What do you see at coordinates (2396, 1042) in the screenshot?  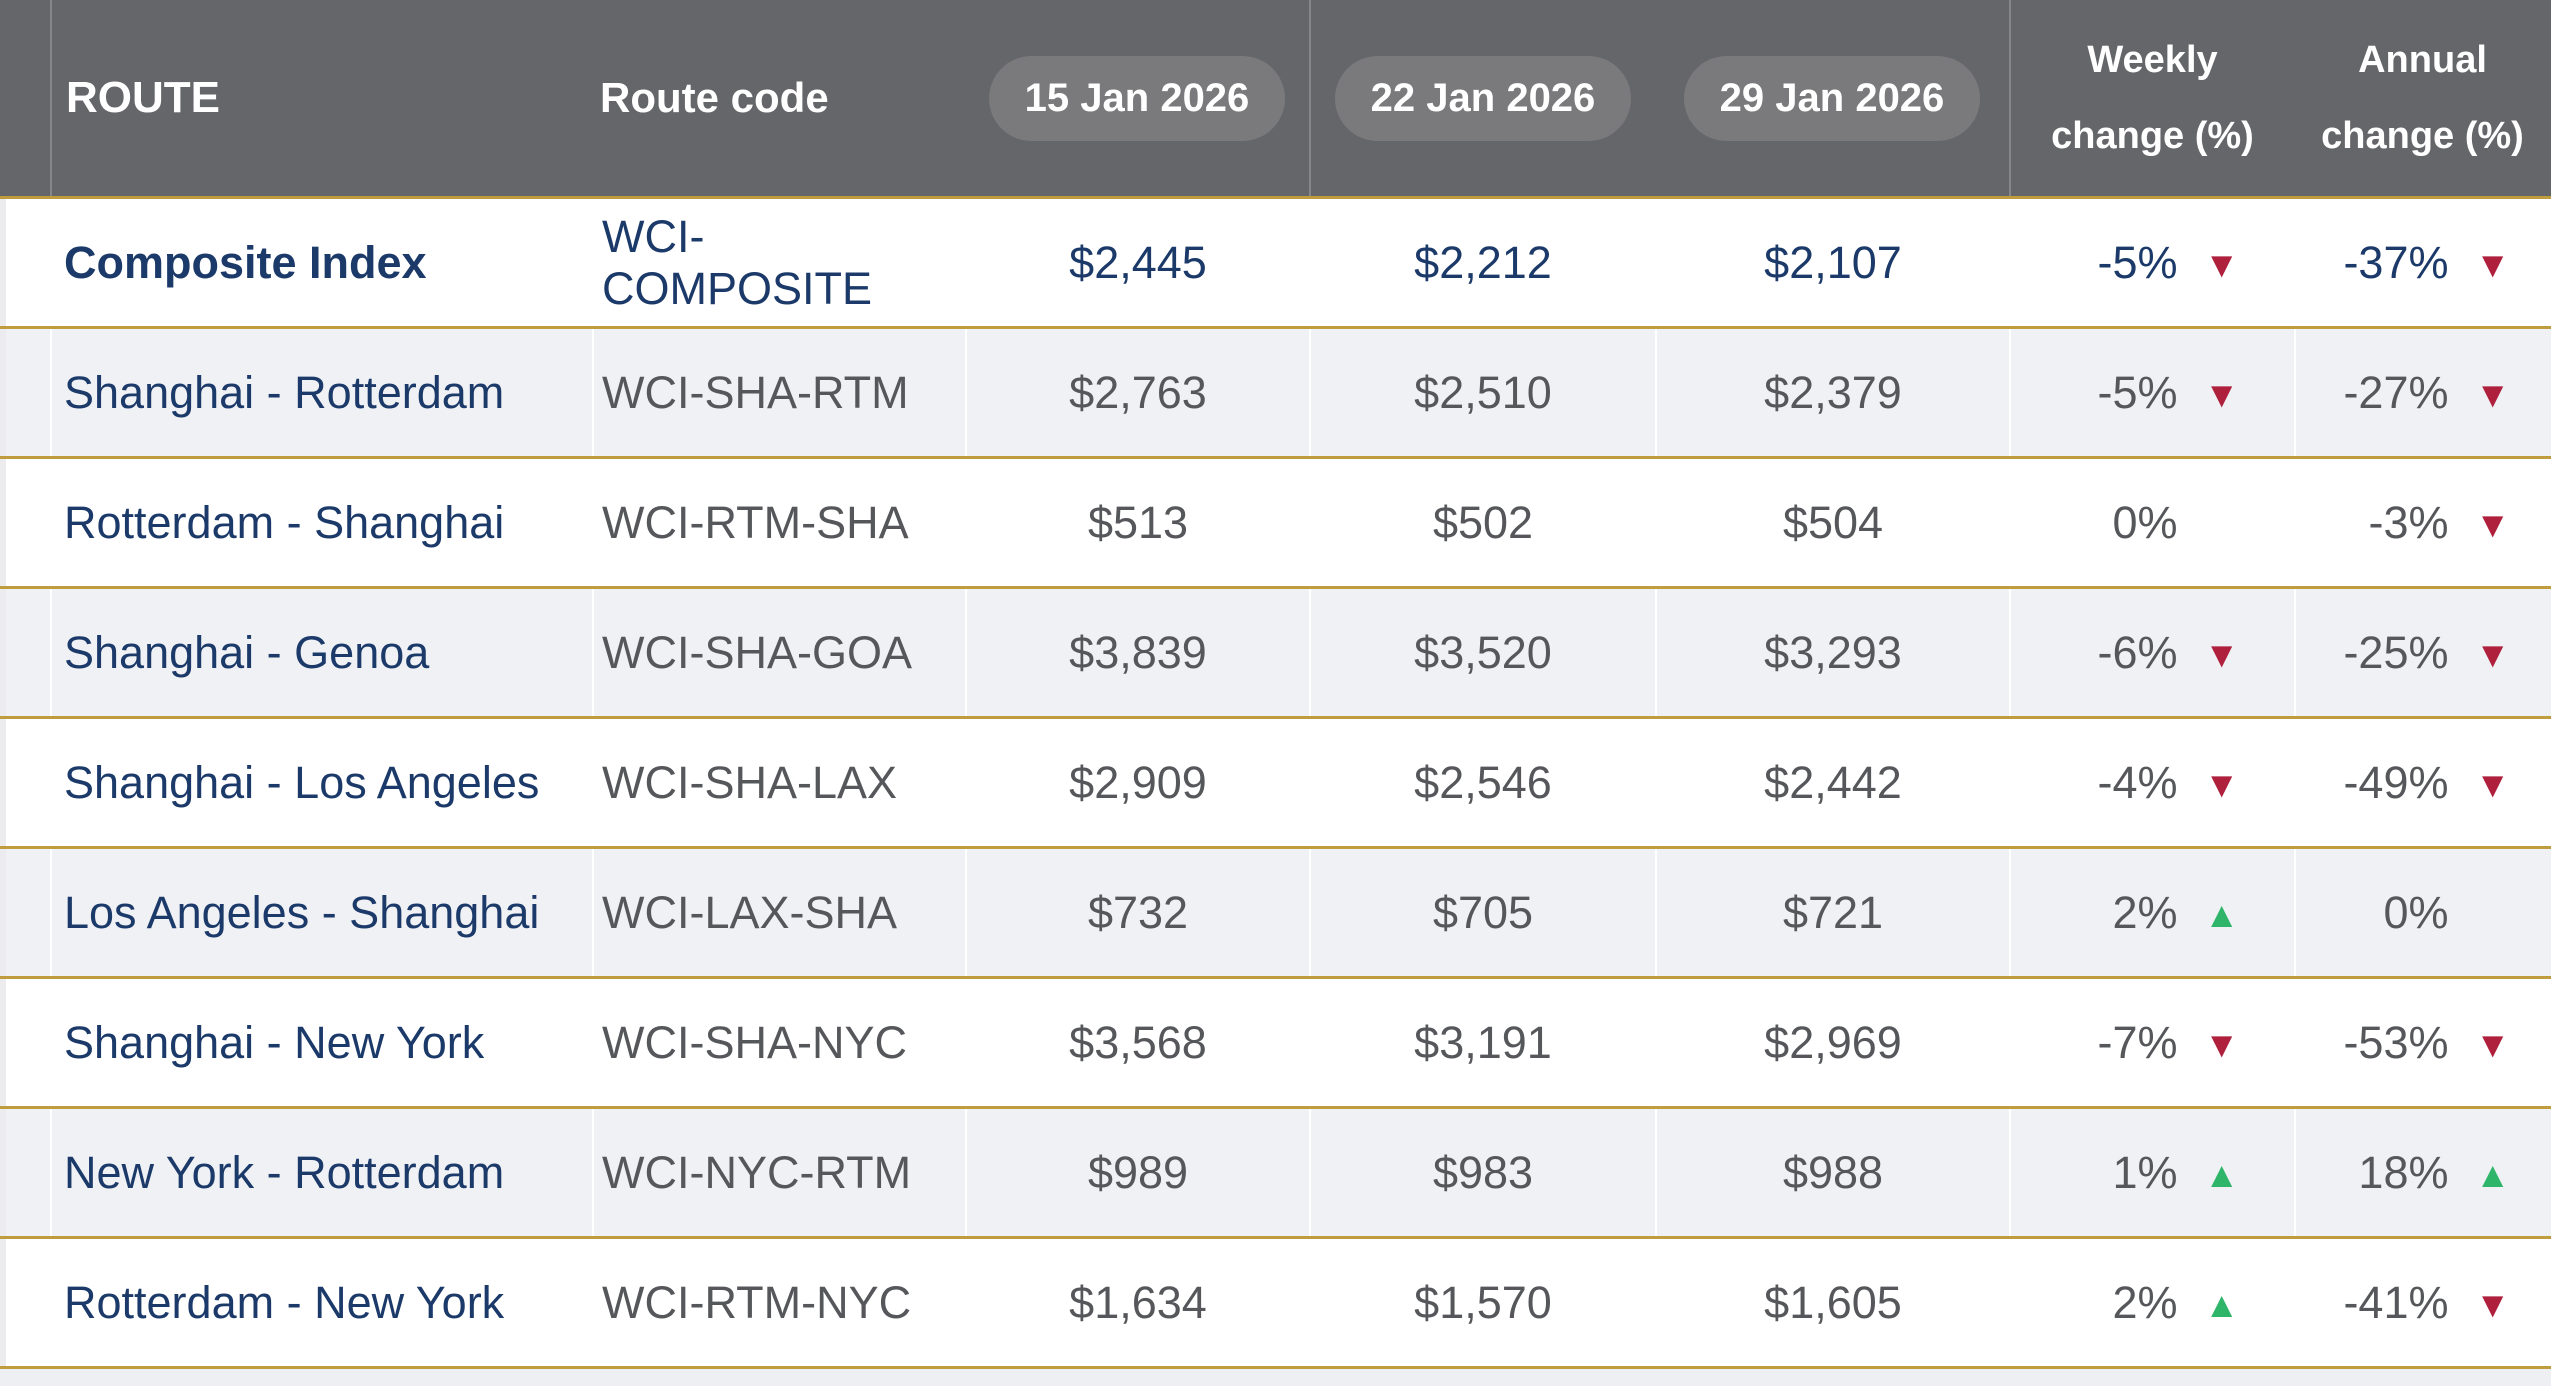 I see `annual-change-value: -53%` at bounding box center [2396, 1042].